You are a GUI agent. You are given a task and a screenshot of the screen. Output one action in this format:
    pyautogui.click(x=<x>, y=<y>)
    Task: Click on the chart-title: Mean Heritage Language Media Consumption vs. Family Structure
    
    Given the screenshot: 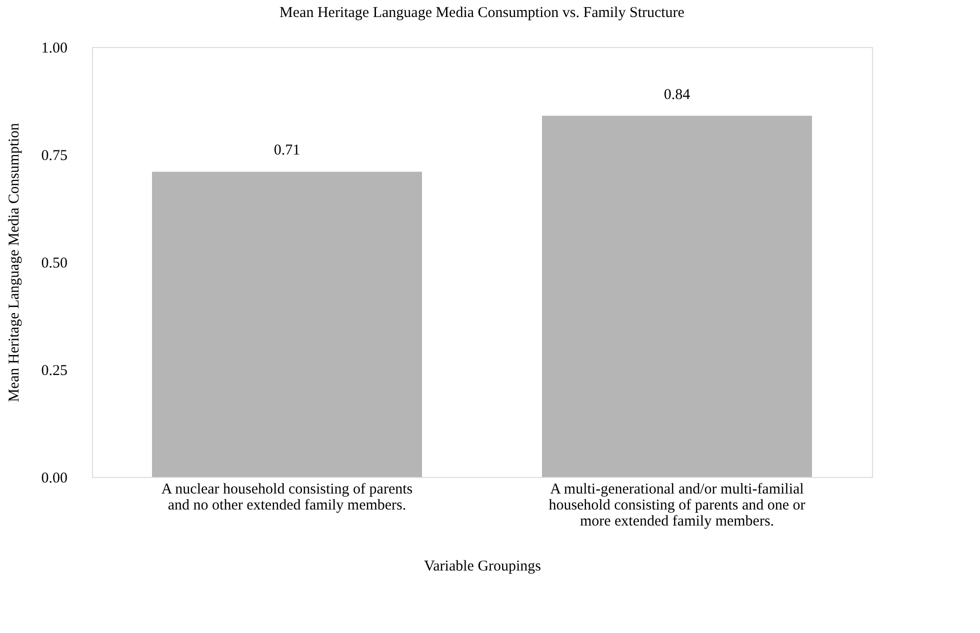 What is the action you would take?
    pyautogui.click(x=482, y=13)
    